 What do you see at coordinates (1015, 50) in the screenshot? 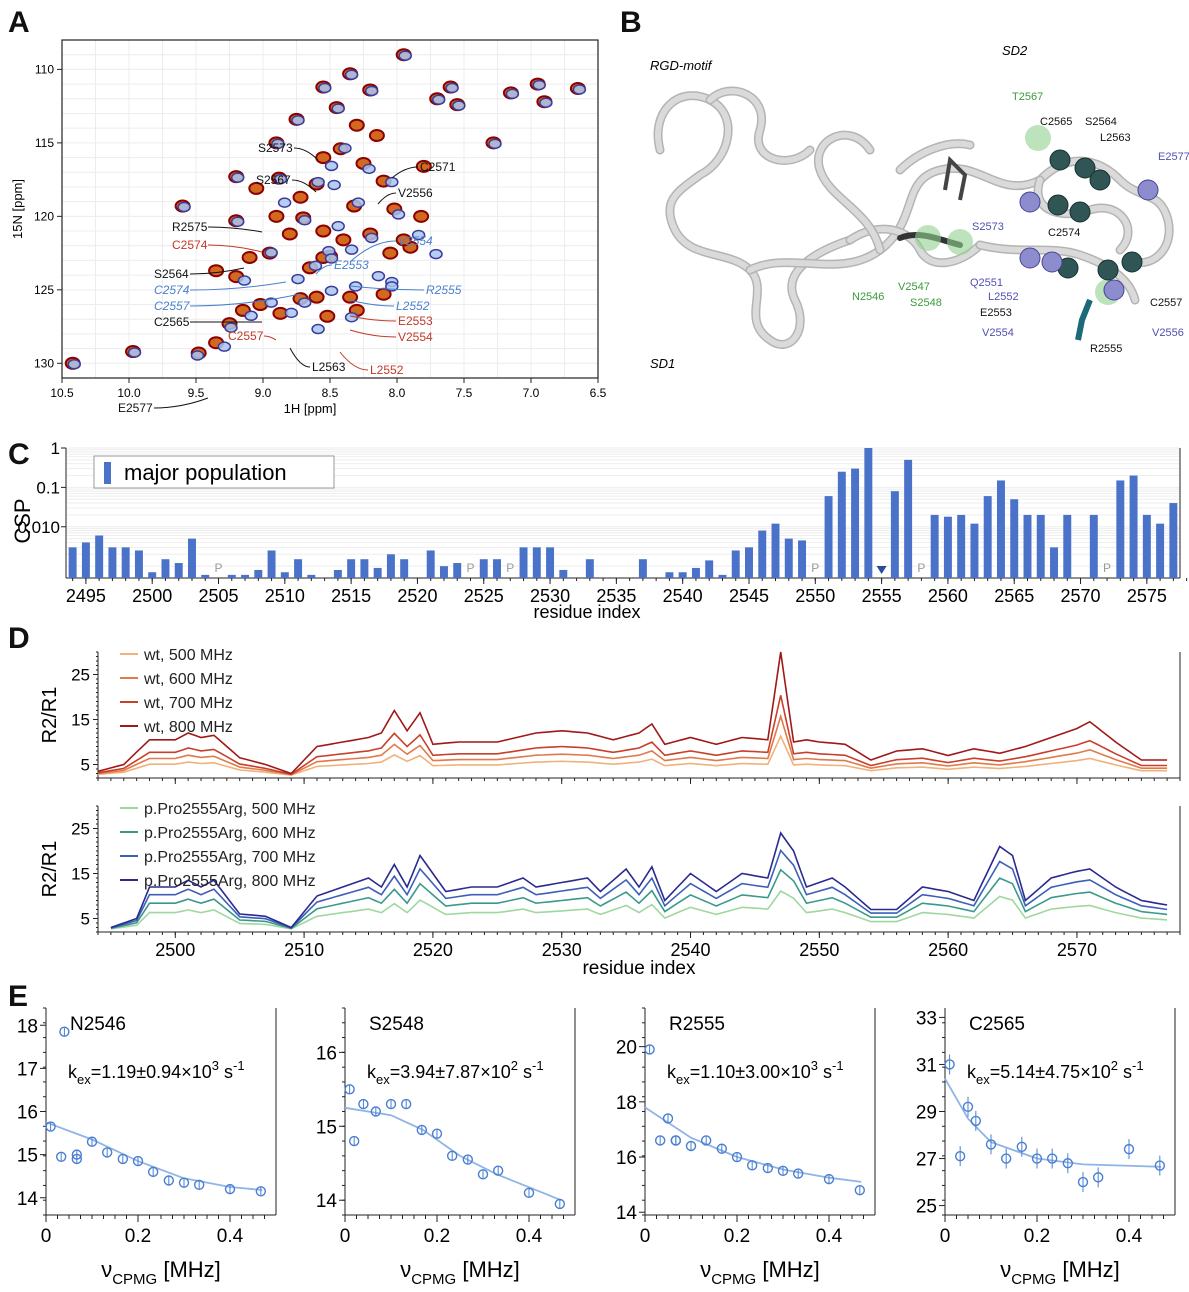
I see `label-sd2: SD2` at bounding box center [1015, 50].